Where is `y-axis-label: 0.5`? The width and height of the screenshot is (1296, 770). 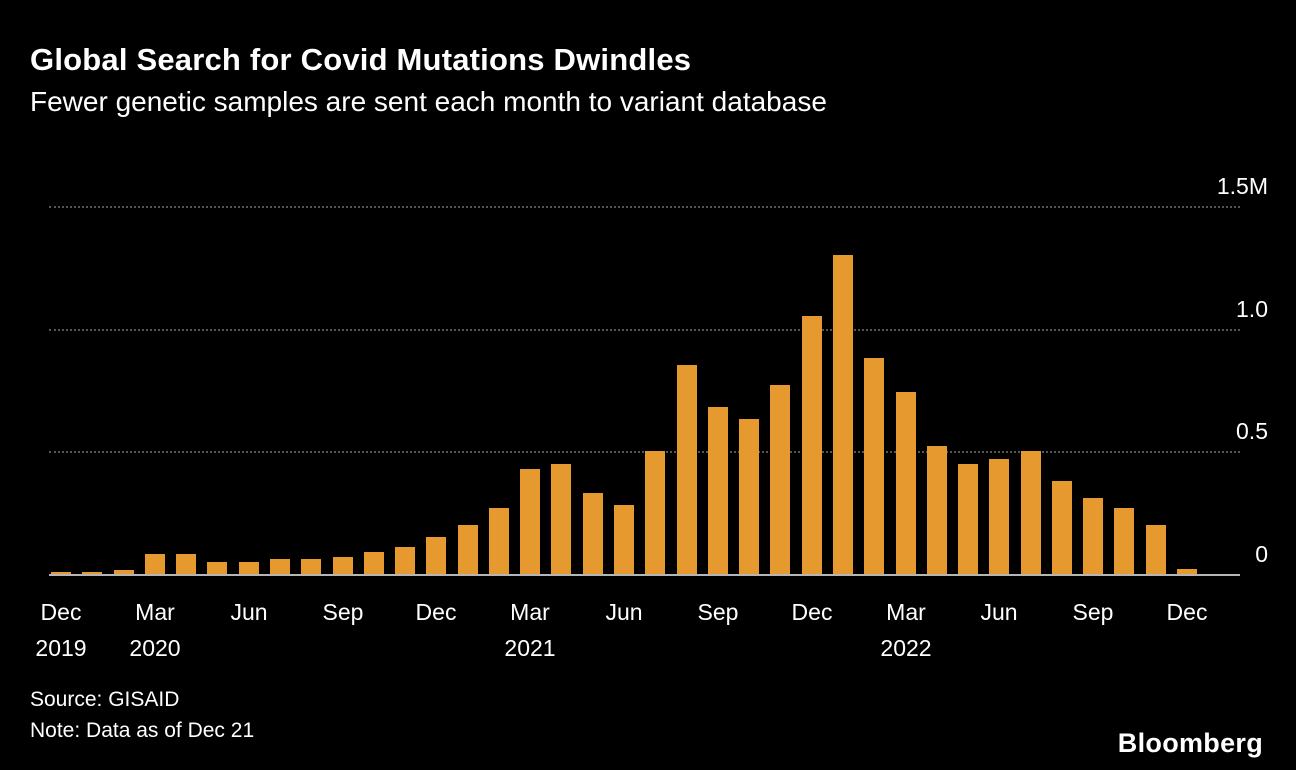
y-axis-label: 0.5 is located at coordinates (1252, 431).